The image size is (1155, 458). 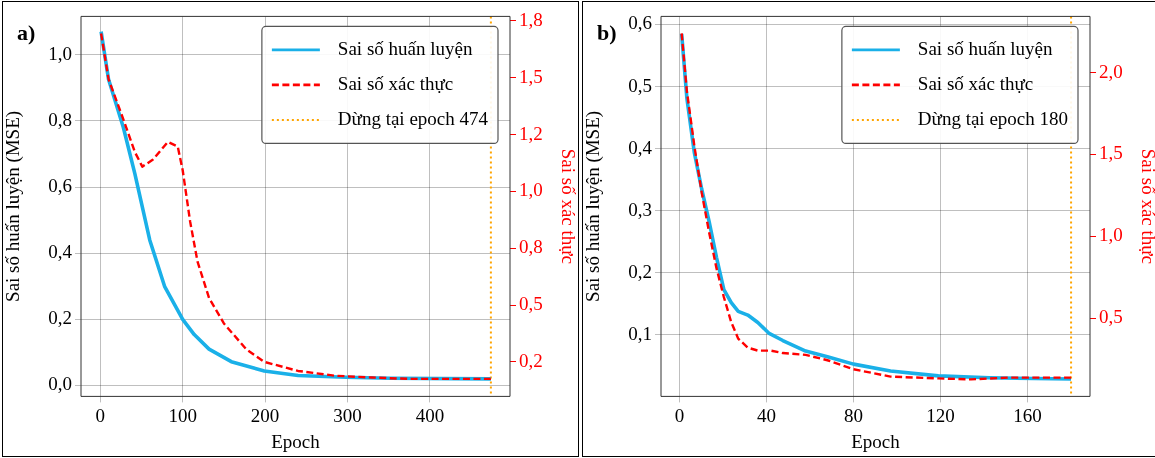 I want to click on x-tick-label: 300, so click(x=347, y=415).